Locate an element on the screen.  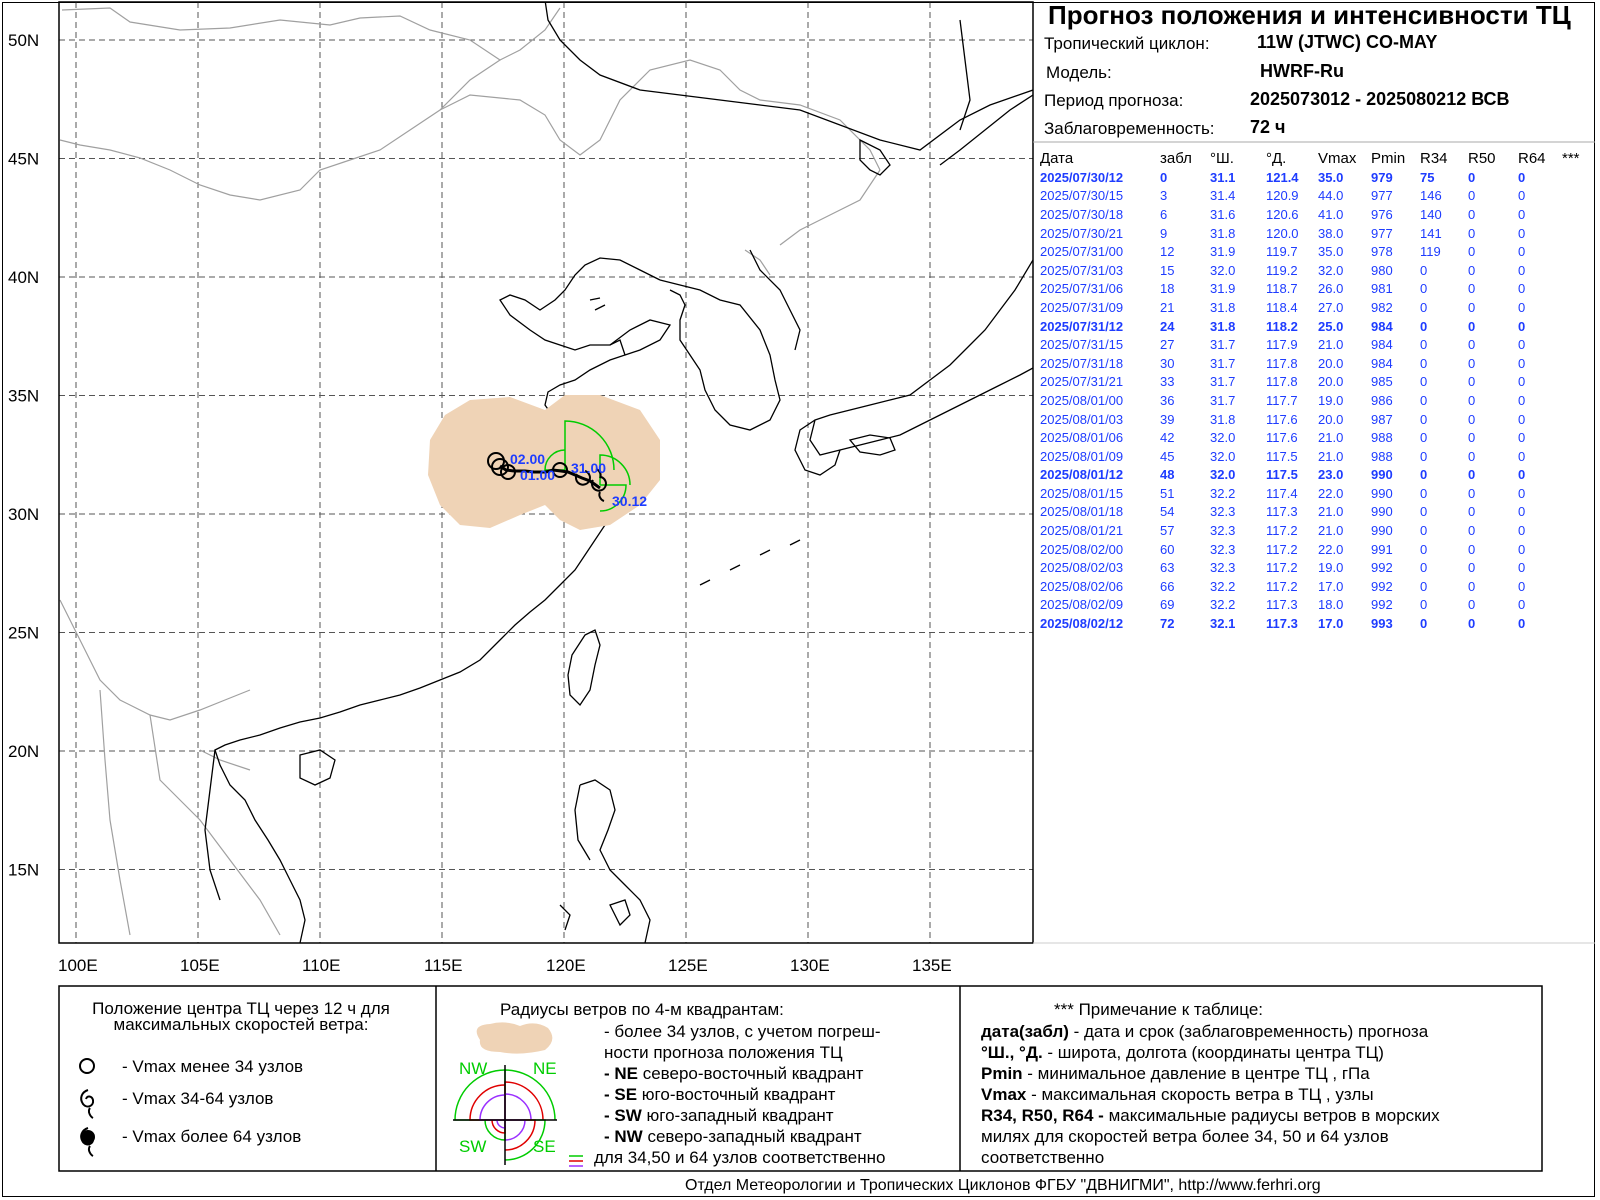
period-value: 2025073012 - 2025080212 ВСВ is located at coordinates (1380, 99).